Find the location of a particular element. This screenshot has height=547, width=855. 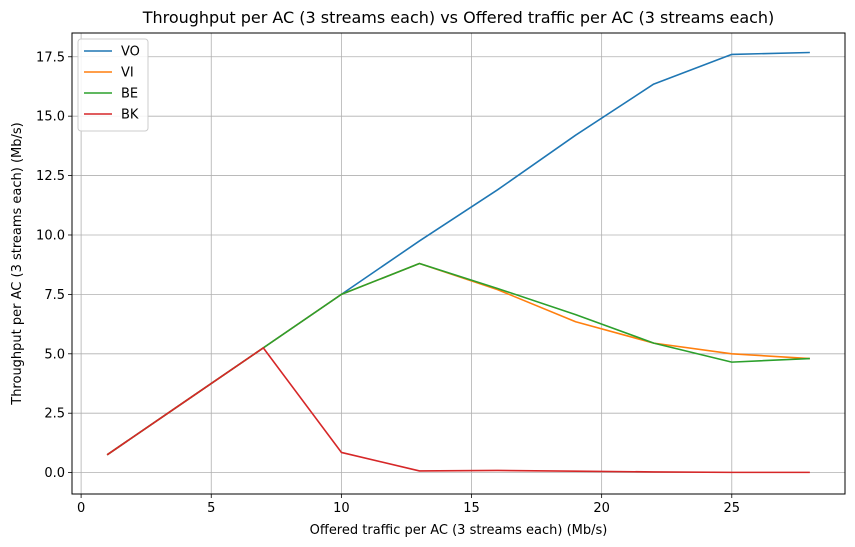

x-tick-label: 5 is located at coordinates (211, 508).